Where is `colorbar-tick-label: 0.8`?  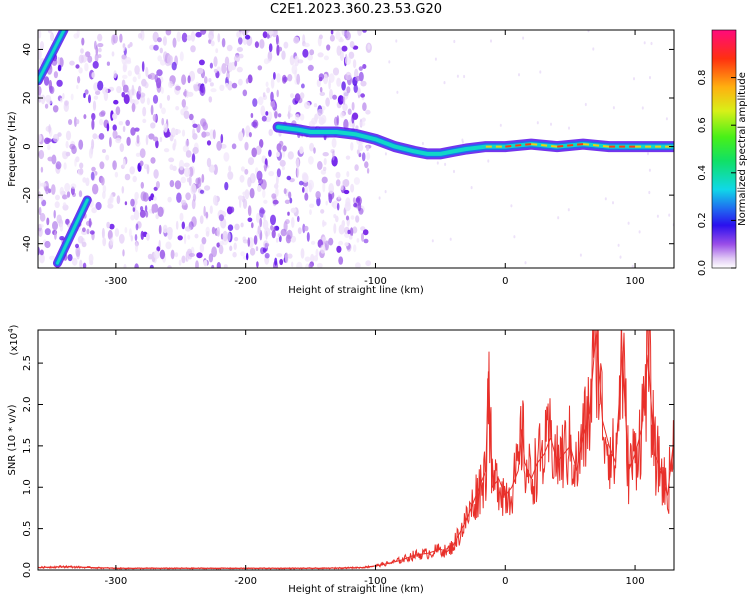 colorbar-tick-label: 0.8 is located at coordinates (702, 78).